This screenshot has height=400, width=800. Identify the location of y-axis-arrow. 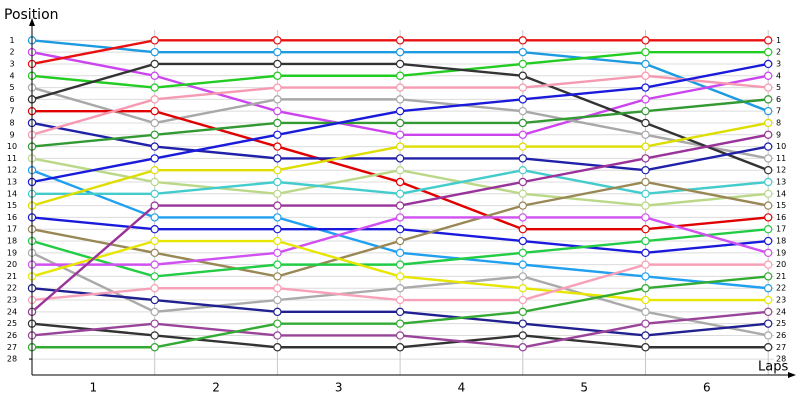
(32, 22).